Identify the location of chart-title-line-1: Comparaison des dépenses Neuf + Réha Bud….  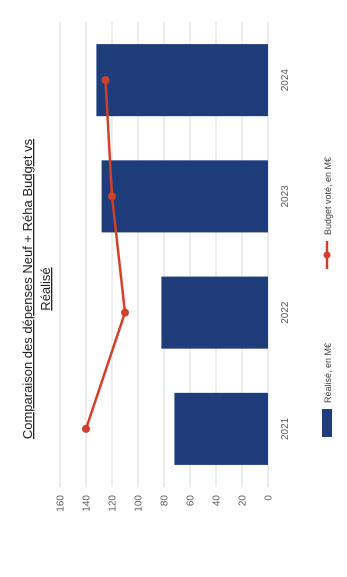
(27, 288).